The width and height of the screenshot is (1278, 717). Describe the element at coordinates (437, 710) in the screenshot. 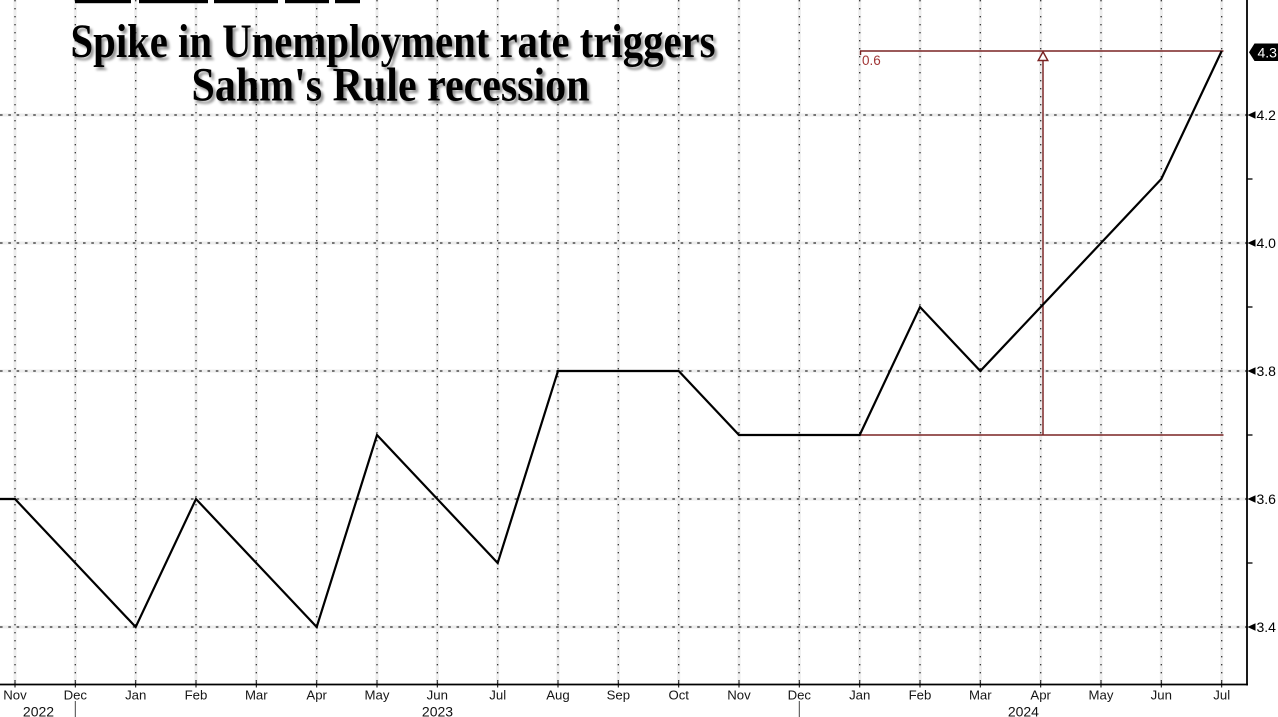

I see `svg-text: 2023` at that location.